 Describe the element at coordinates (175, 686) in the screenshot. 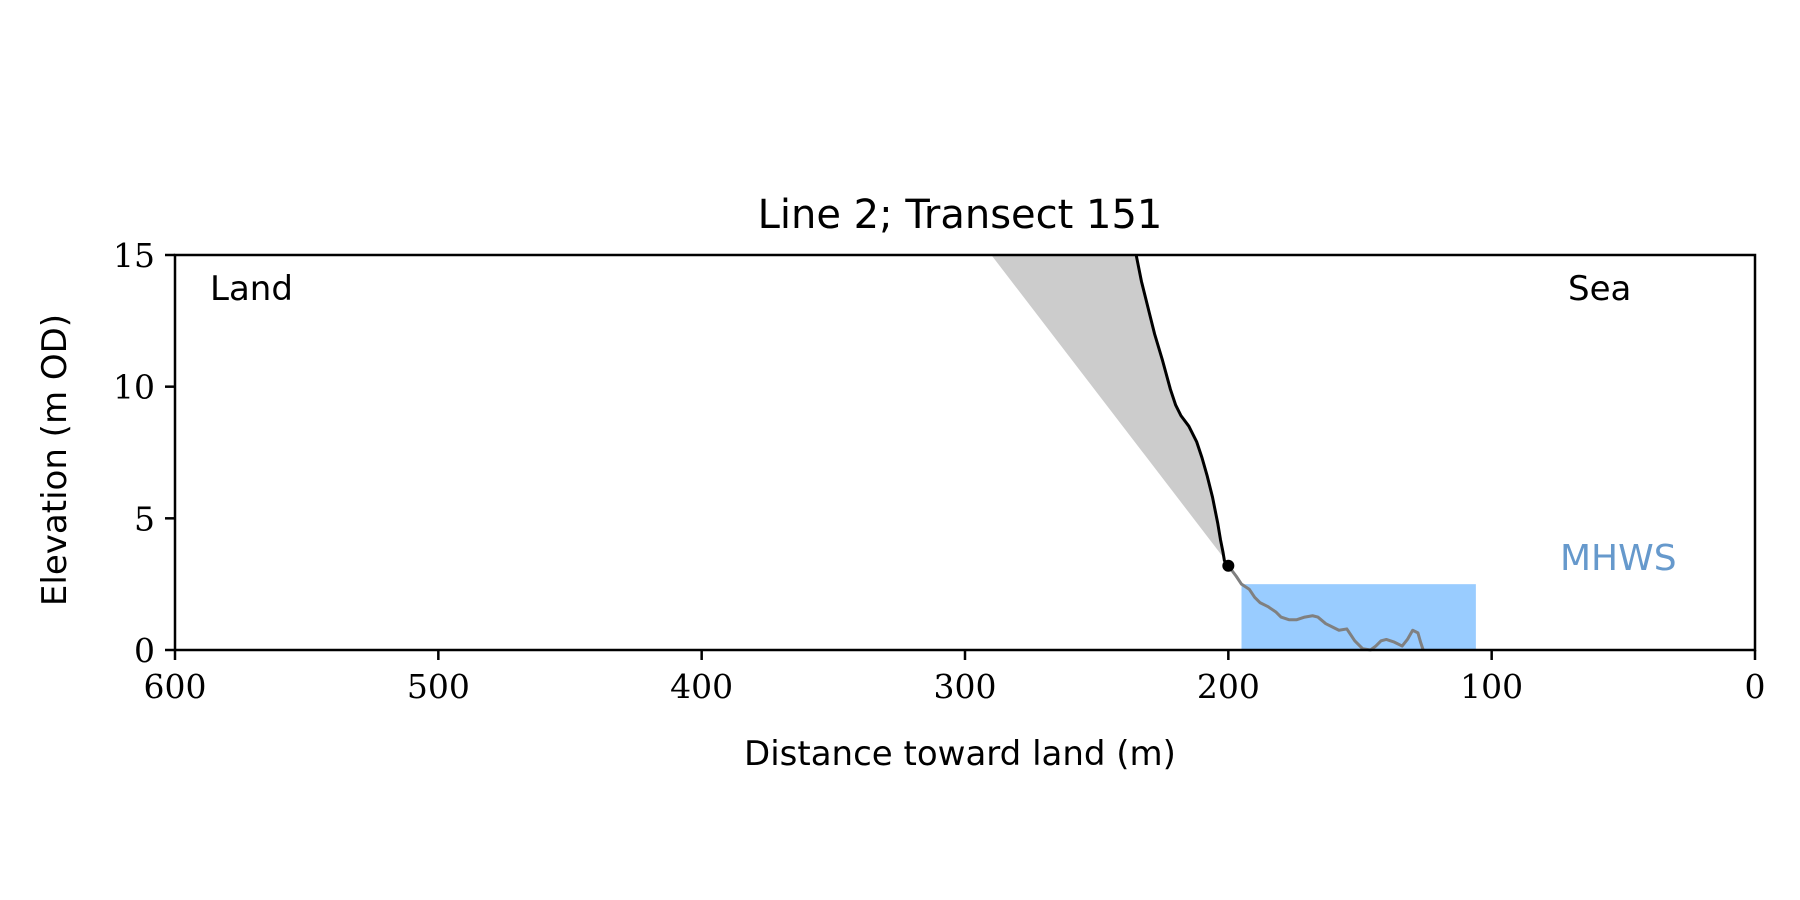

I see `x-tick-label: 600` at that location.